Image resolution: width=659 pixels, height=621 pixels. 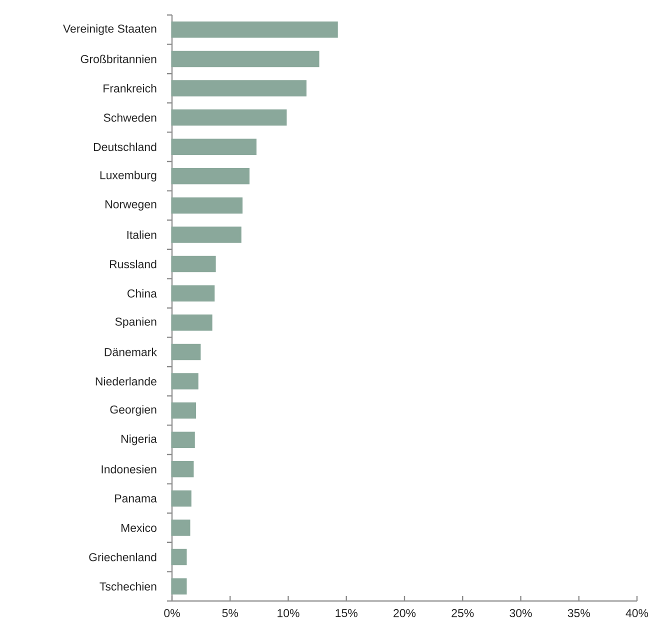 I want to click on x-tick-label: 25%, so click(x=463, y=613).